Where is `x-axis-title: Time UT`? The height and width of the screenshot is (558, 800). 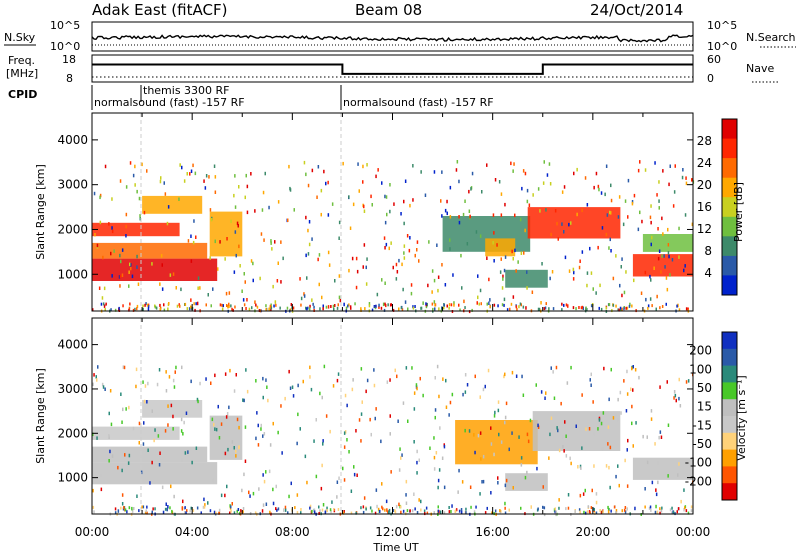
x-axis-title: Time UT is located at coordinates (395, 547).